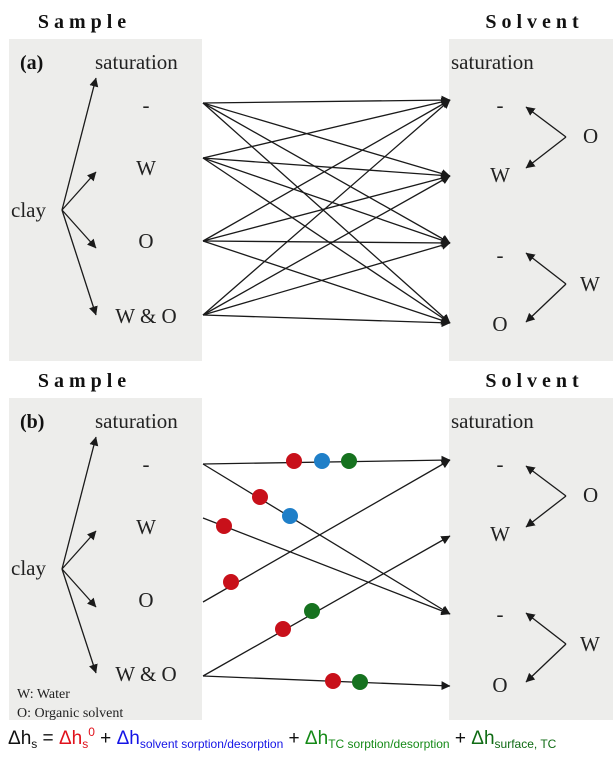  Describe the element at coordinates (388, 744) in the screenshot. I see `term3-sub: TC sorption/desorption` at that location.